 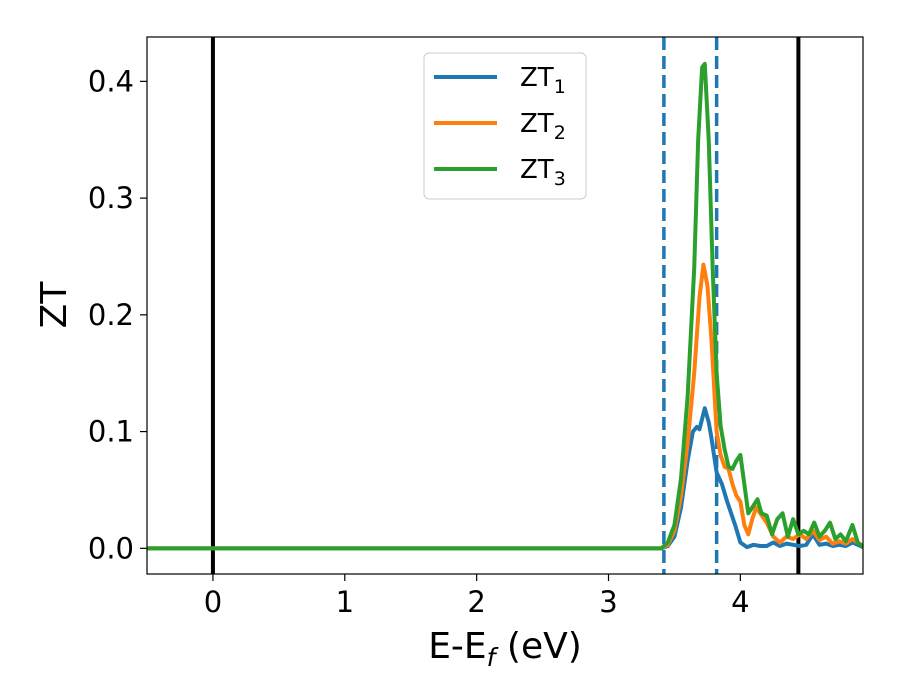 I want to click on x-axis-label: E-Ef (eV), so click(x=505, y=649).